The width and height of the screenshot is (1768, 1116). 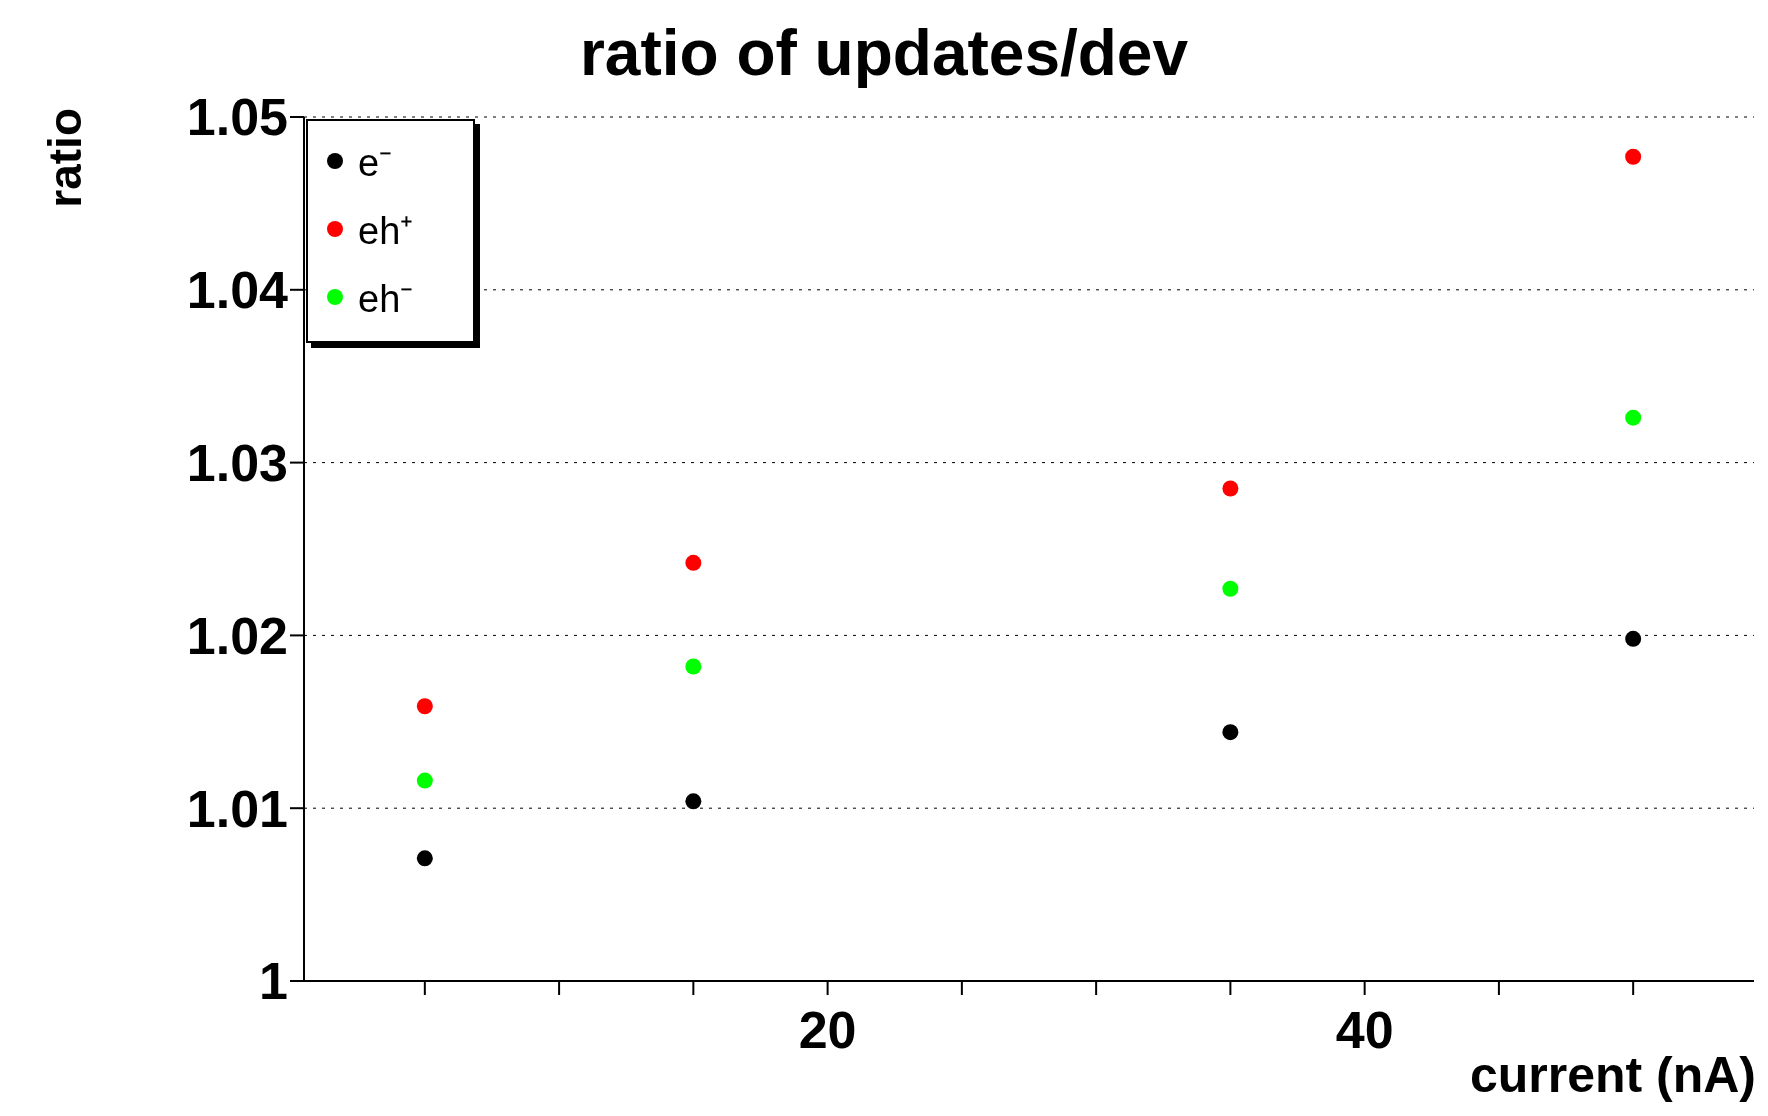 What do you see at coordinates (237, 290) in the screenshot?
I see `y-tick-label: 1.04` at bounding box center [237, 290].